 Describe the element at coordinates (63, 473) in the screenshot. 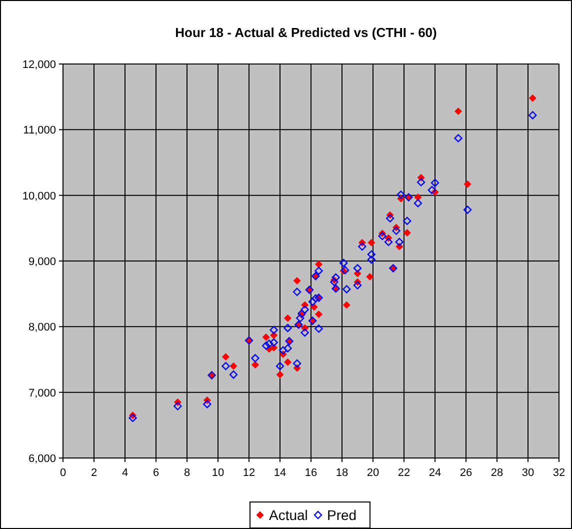

I see `x-tick-label: 0` at that location.